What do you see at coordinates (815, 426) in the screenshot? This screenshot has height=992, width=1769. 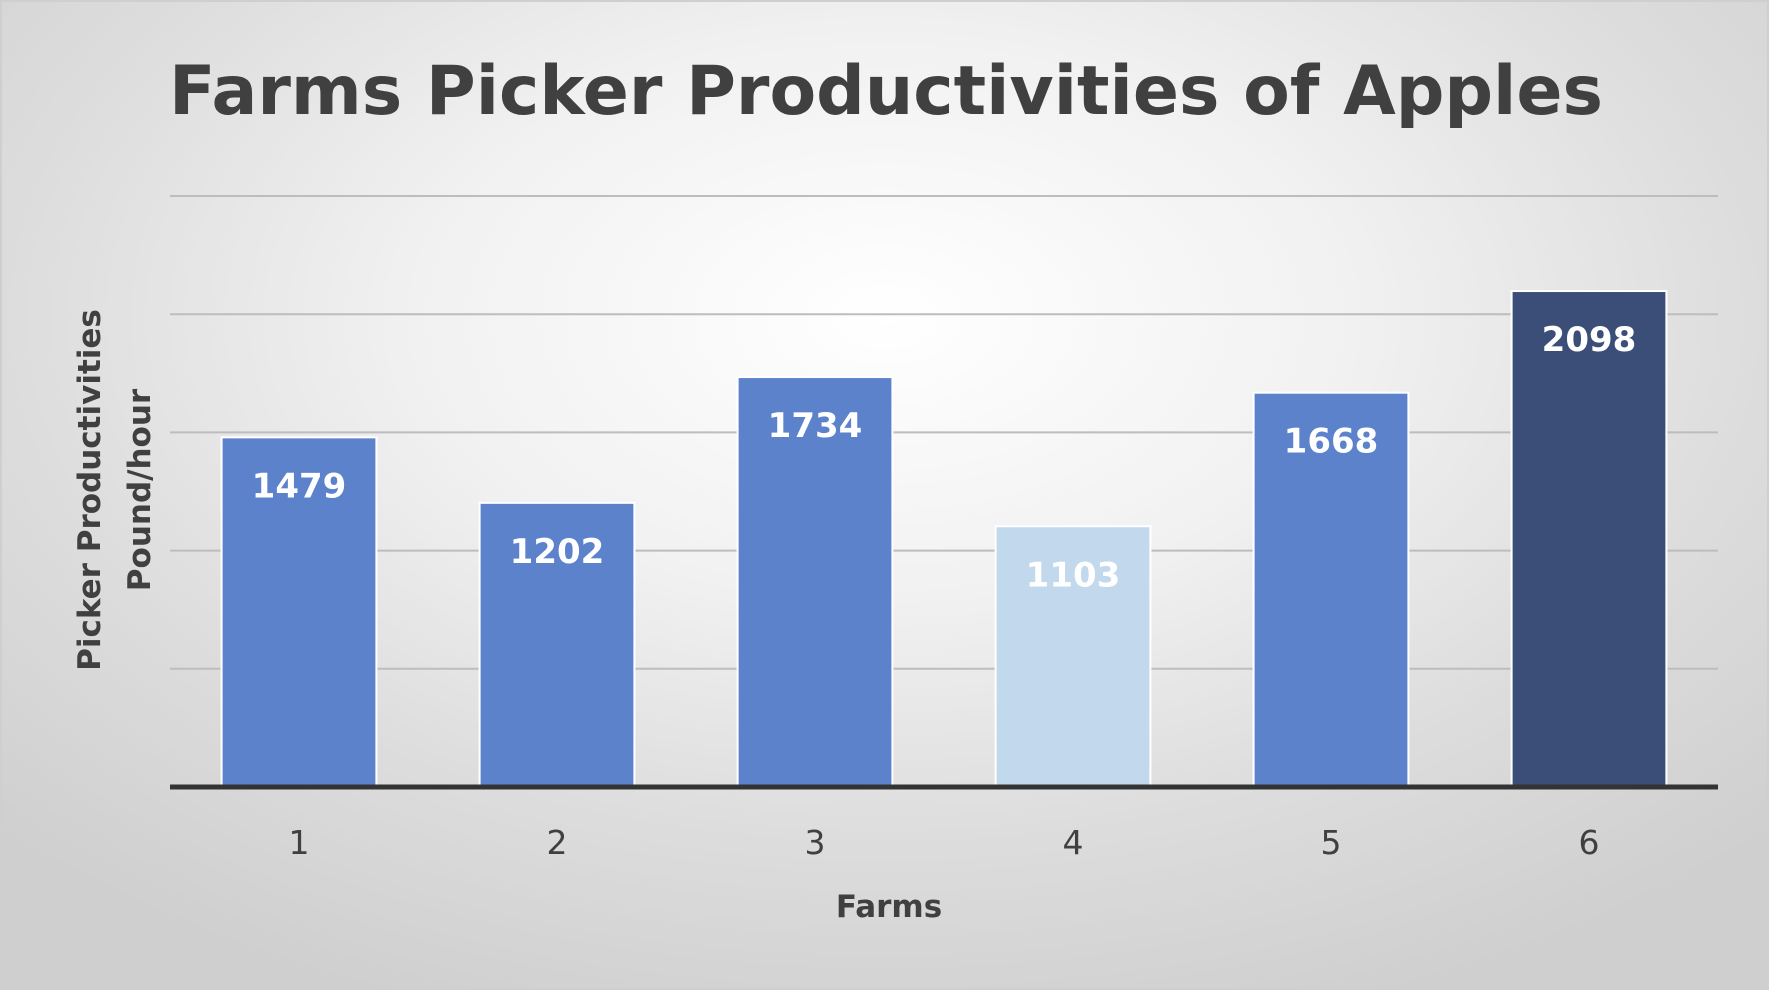 I see `data-label-farm-3: 1734` at bounding box center [815, 426].